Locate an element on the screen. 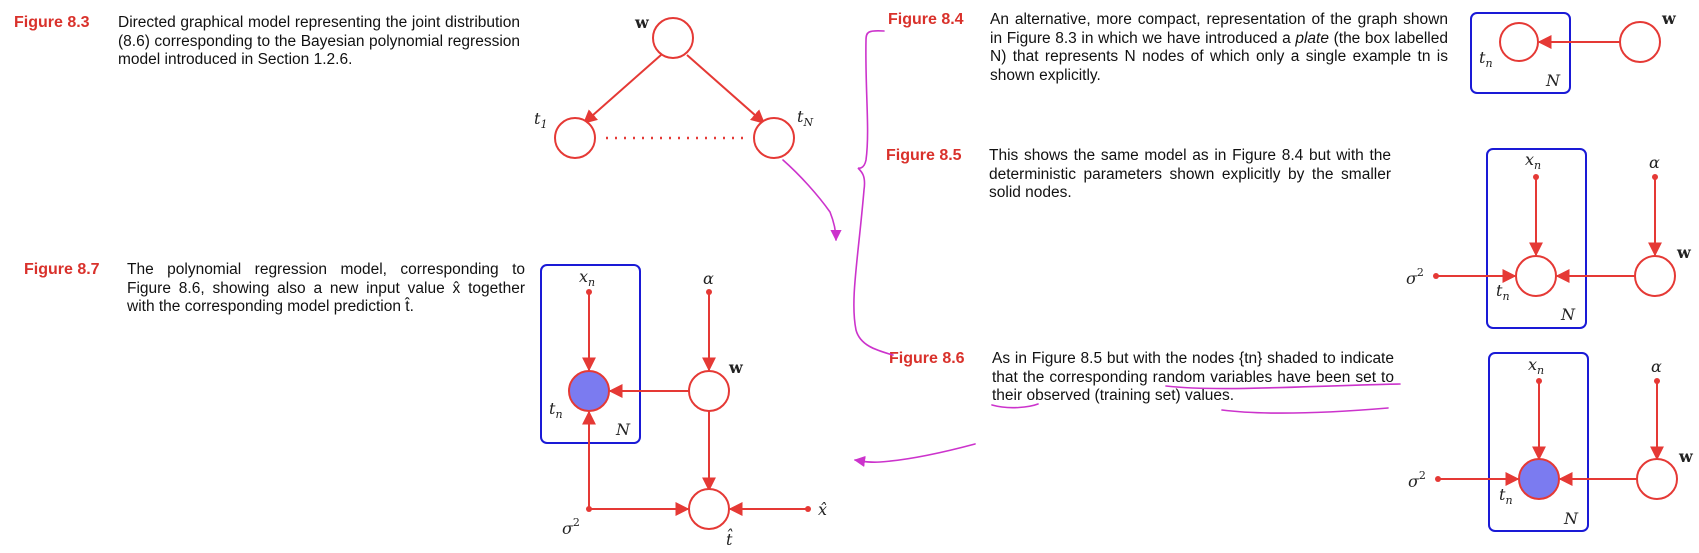  label-tN: tN is located at coordinates (805, 118).